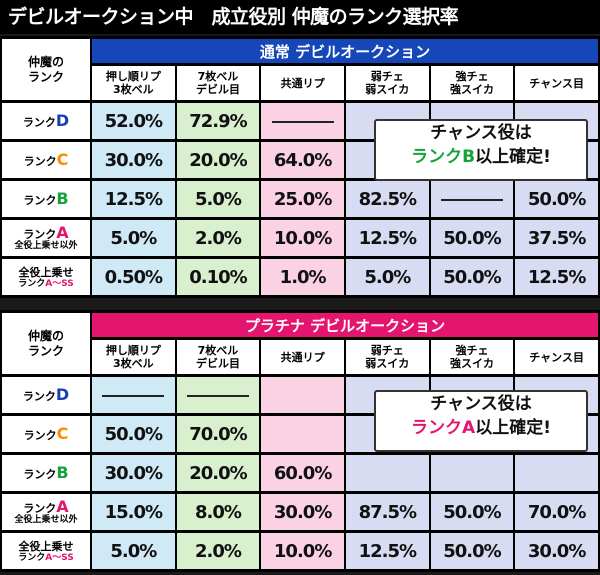 Image resolution: width=600 pixels, height=575 pixels. I want to click on table-cell: 60.0%, so click(302, 473).